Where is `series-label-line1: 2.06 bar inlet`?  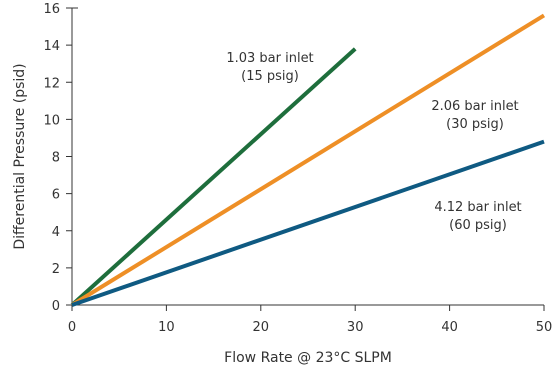
series-label-line1: 2.06 bar inlet is located at coordinates (474, 106).